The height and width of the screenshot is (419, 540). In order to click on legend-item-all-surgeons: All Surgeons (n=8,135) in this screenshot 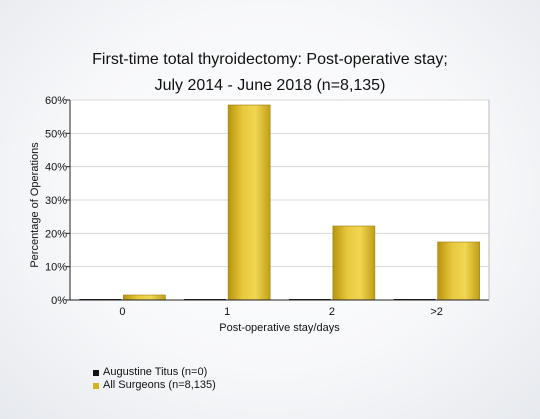, I will do `click(154, 385)`.